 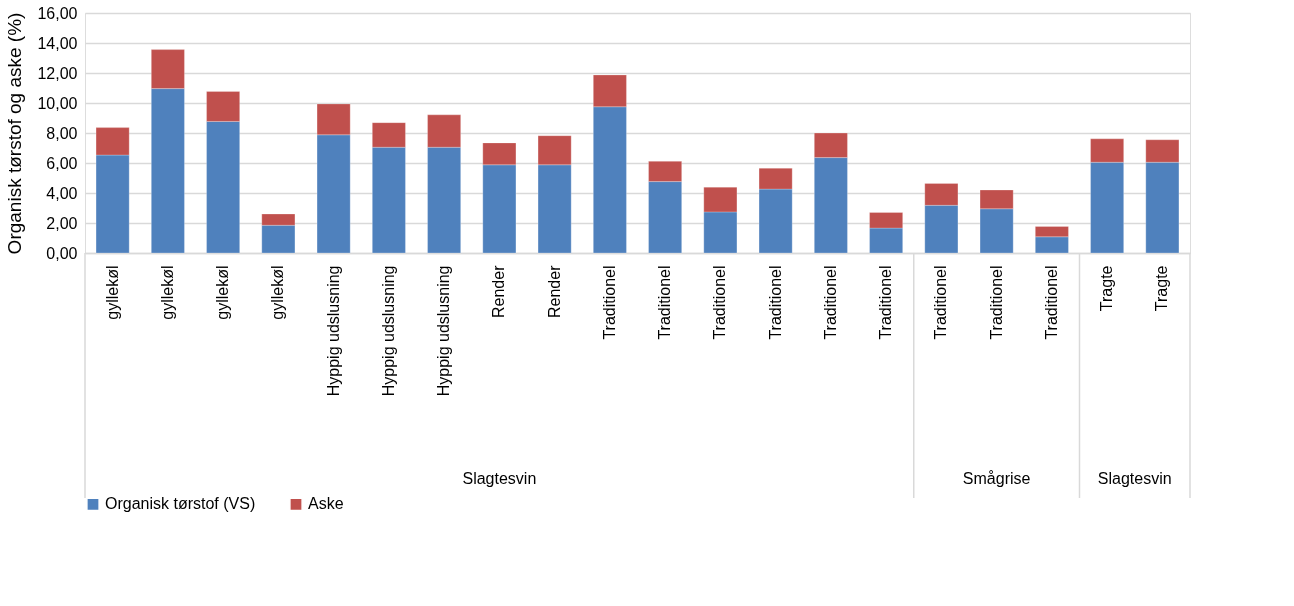 I want to click on y-tick-label: 6,00, so click(x=62, y=163).